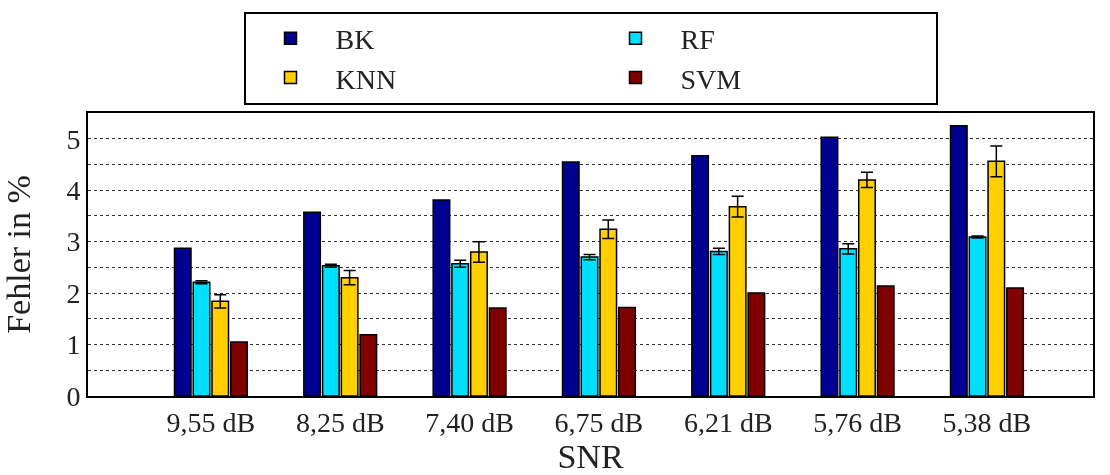 The image size is (1110, 475). What do you see at coordinates (728, 422) in the screenshot?
I see `x-tick-label: 6,21 dB` at bounding box center [728, 422].